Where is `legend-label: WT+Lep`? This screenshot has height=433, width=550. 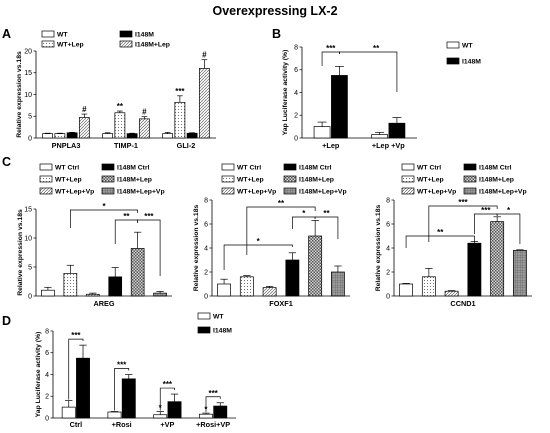 legend-label: WT+Lep is located at coordinates (70, 45).